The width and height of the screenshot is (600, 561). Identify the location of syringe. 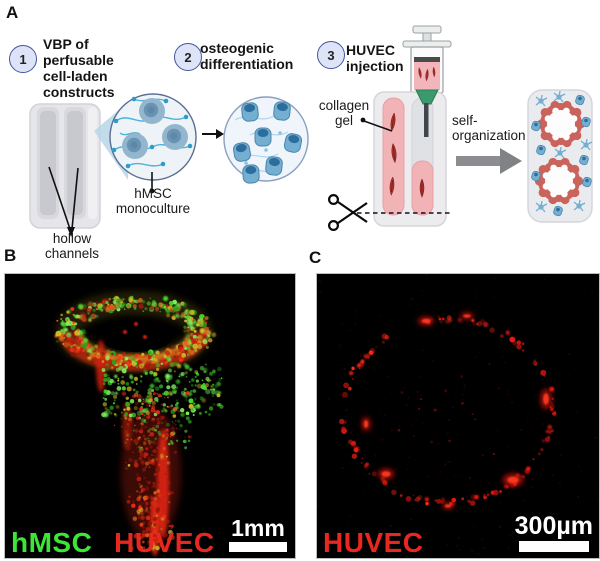
(427, 59).